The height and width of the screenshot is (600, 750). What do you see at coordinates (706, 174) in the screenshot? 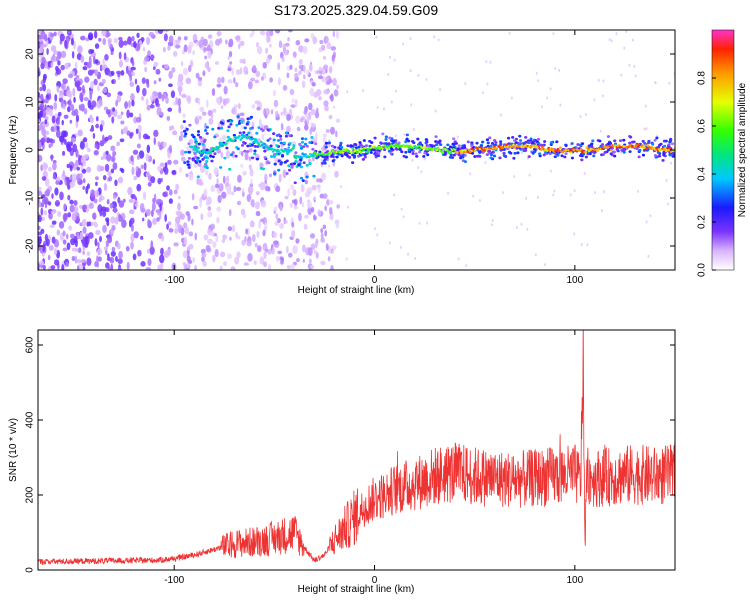
I see `colorbar-ticks: 0.0 0.2 0.4 0.6 0.8` at bounding box center [706, 174].